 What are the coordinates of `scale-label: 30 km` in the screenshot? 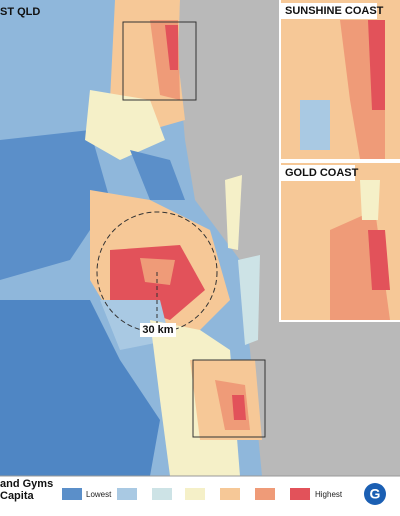 It's located at (157, 330).